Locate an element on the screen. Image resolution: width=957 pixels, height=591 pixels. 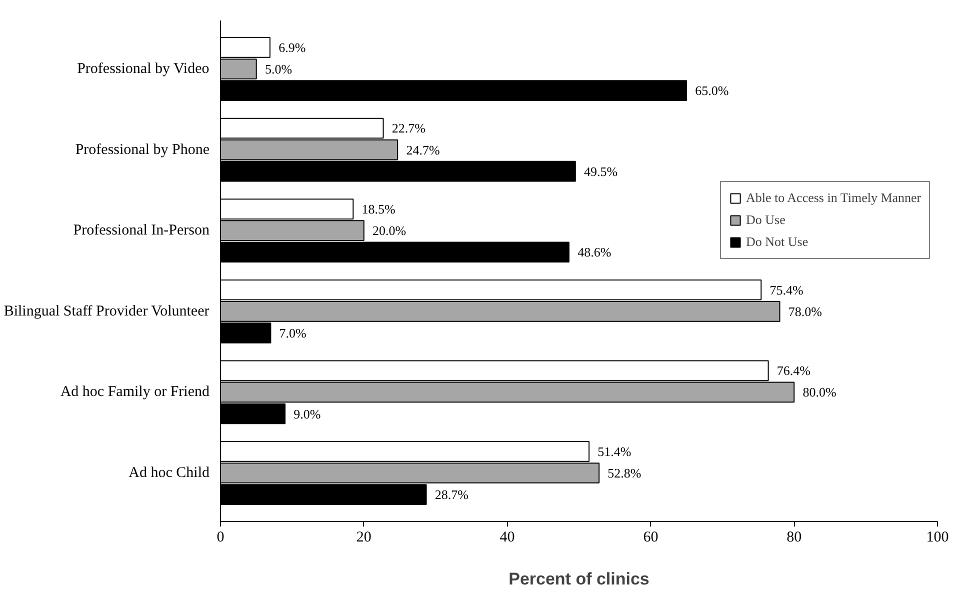
data-label: 75.4% is located at coordinates (787, 290).